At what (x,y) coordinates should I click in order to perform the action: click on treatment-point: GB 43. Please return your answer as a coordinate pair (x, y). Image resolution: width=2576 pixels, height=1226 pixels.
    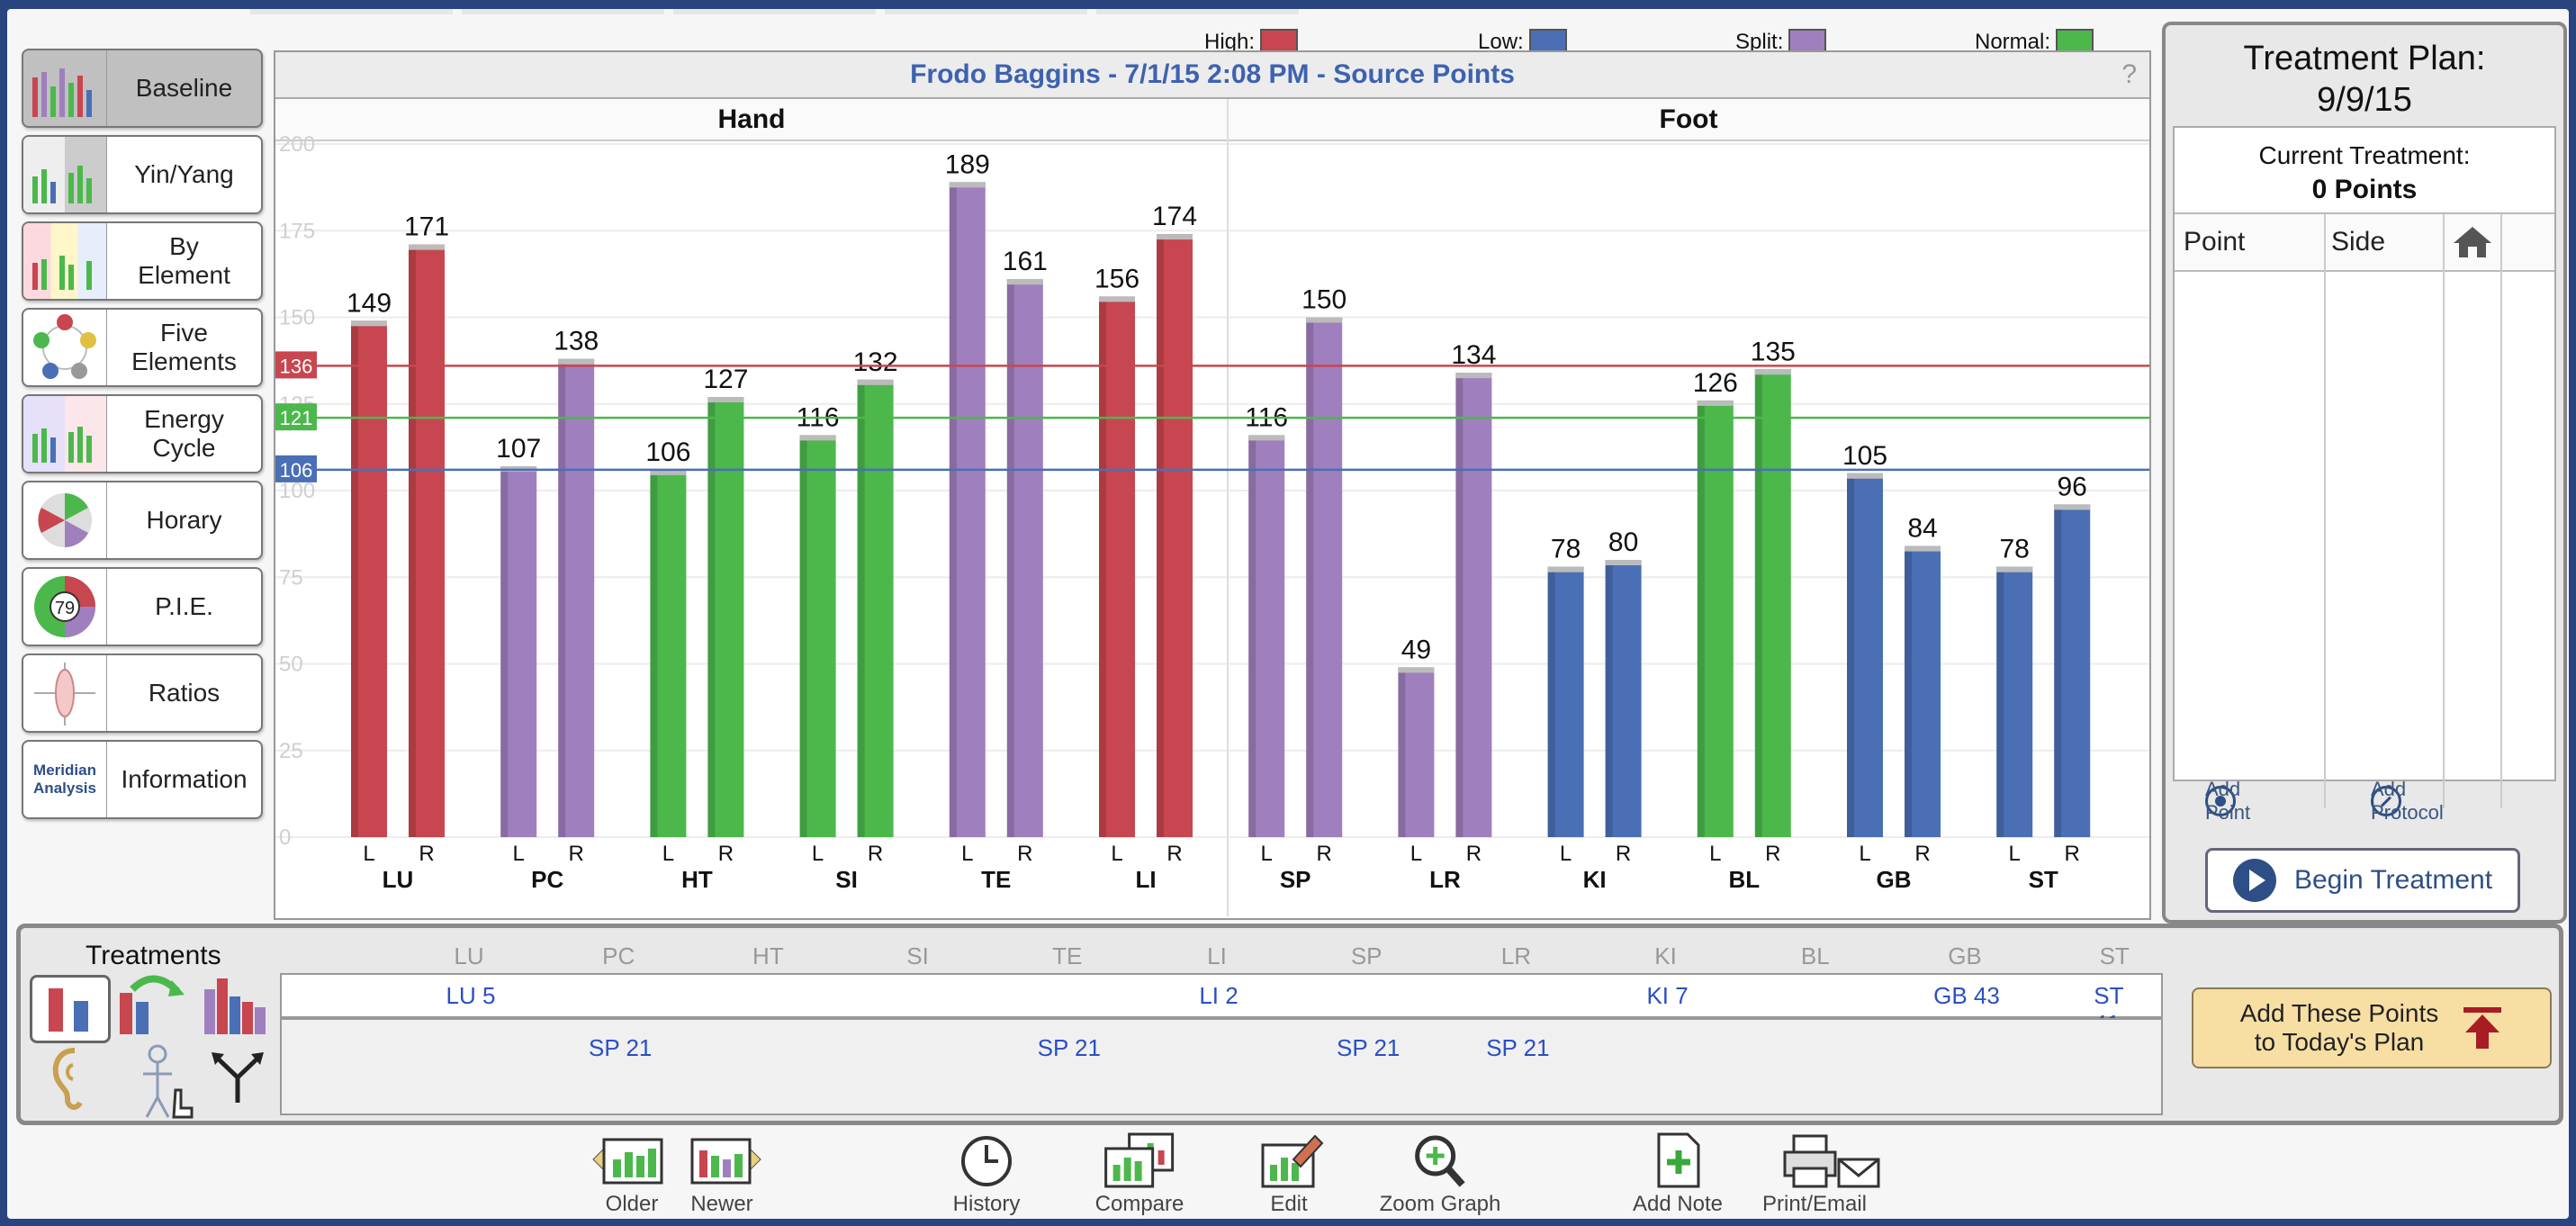
    Looking at the image, I should click on (1966, 995).